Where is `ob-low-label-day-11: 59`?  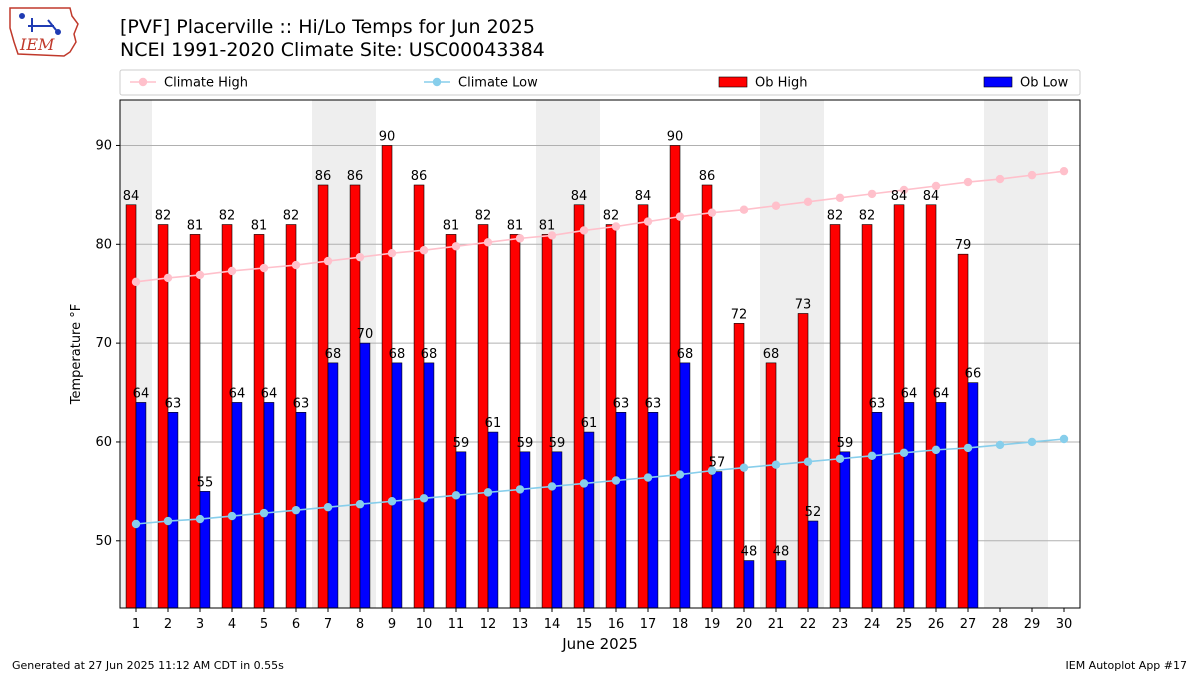 ob-low-label-day-11: 59 is located at coordinates (461, 443).